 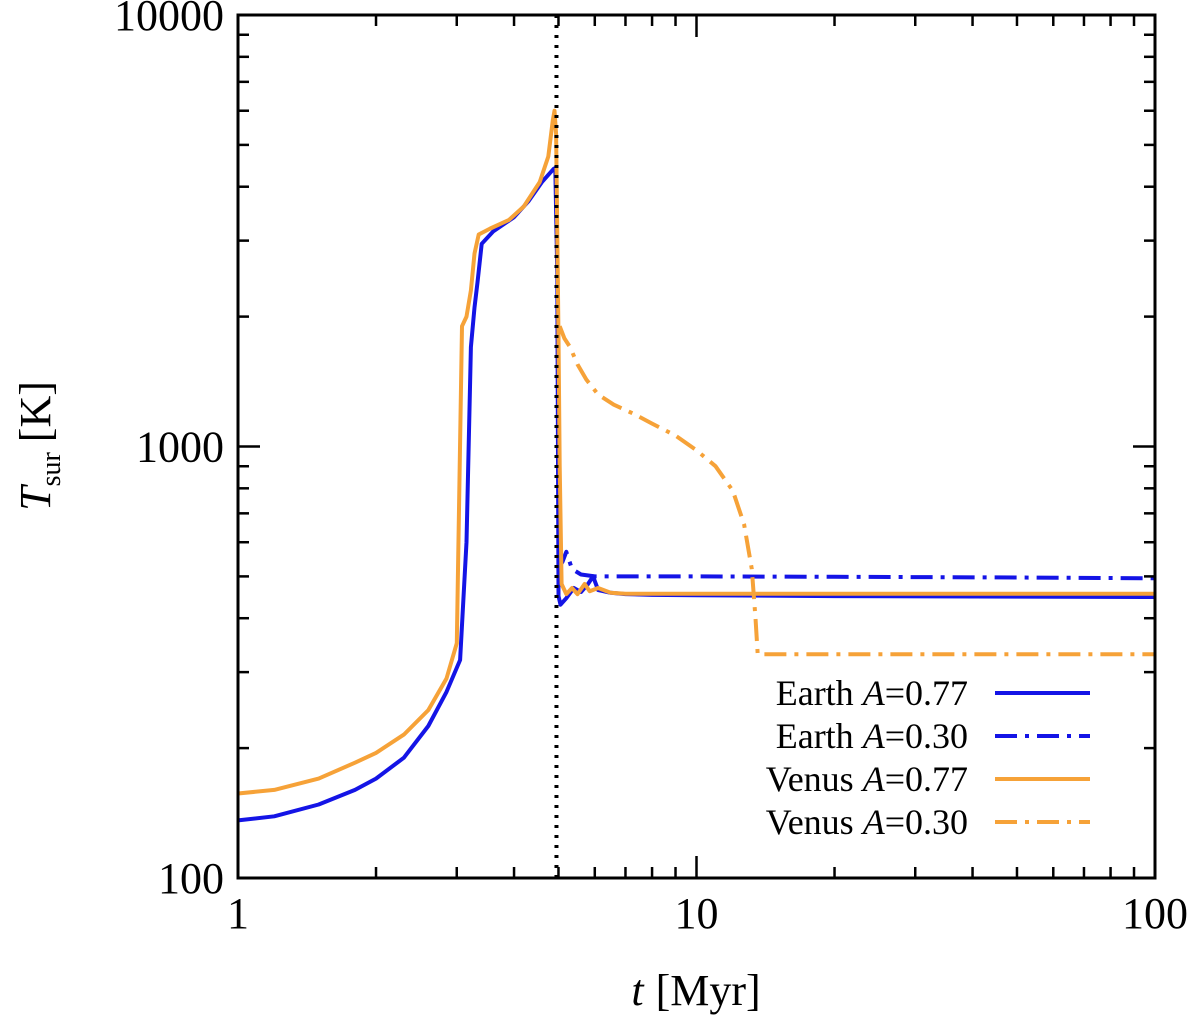 I want to click on y-tick-label: 10000, so click(x=169, y=20).